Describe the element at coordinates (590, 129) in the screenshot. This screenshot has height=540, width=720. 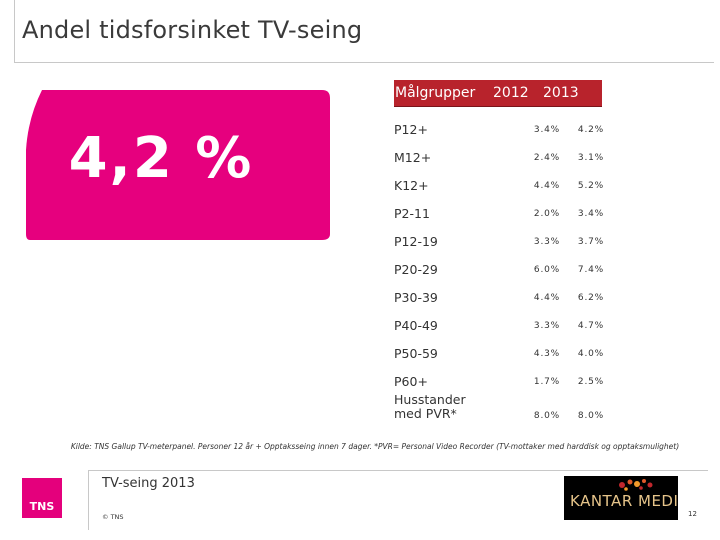
I see `cell-2013: 4.2%` at that location.